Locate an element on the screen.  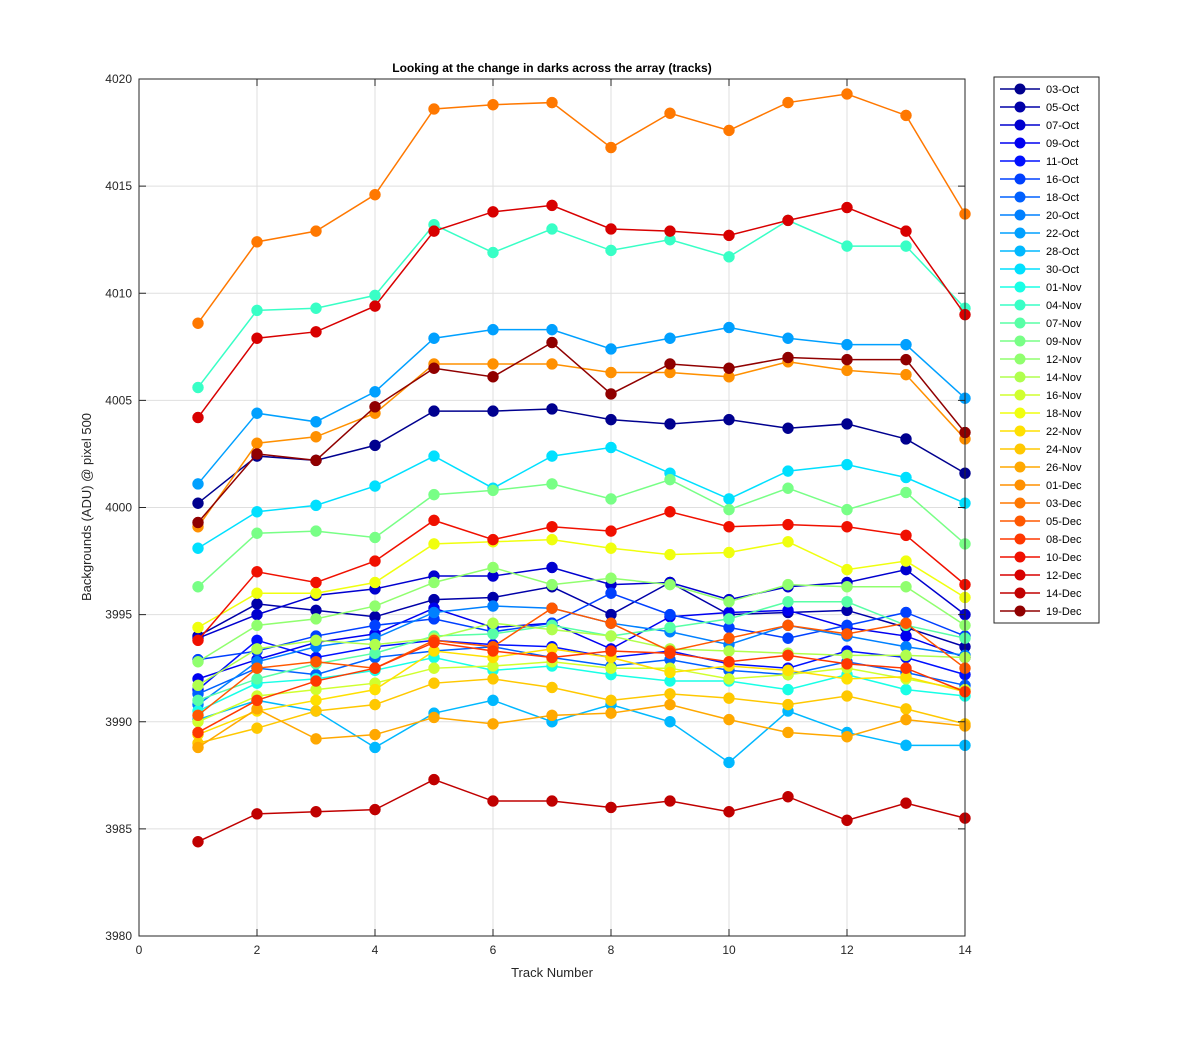
legend-item: 18-Nov is located at coordinates (1041, 413).